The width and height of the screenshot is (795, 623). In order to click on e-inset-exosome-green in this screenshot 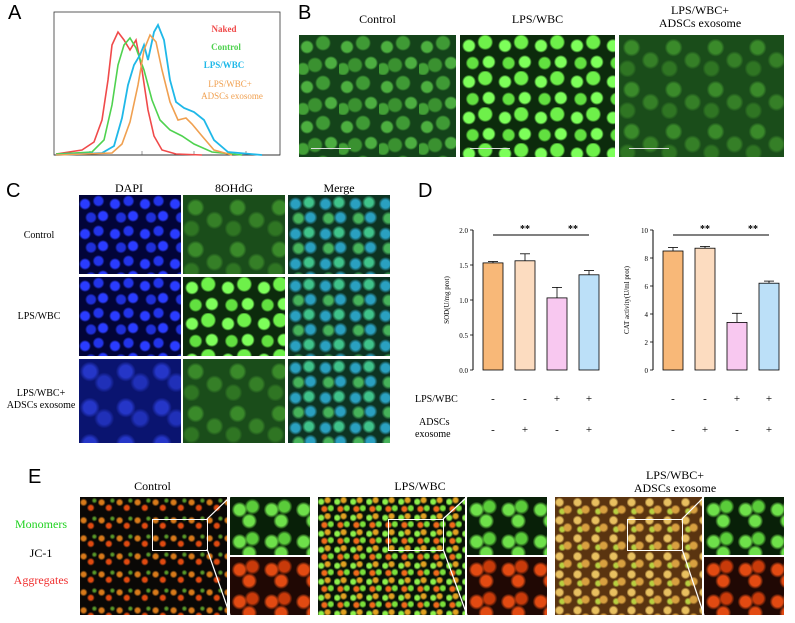, I will do `click(744, 526)`.